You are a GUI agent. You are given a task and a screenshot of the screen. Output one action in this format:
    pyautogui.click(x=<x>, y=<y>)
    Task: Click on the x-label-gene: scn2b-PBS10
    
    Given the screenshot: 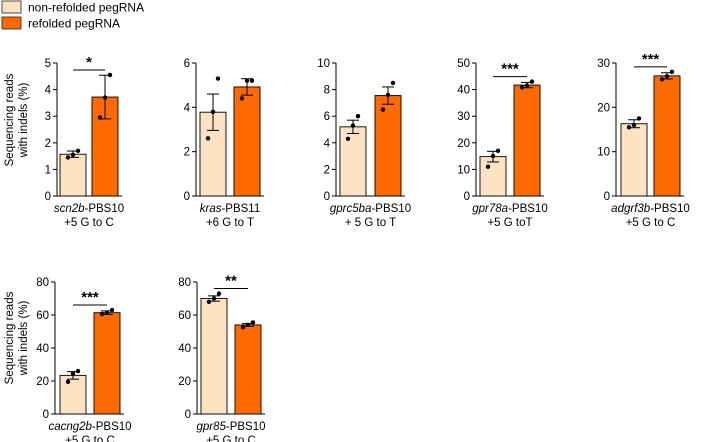 What is the action you would take?
    pyautogui.click(x=89, y=209)
    